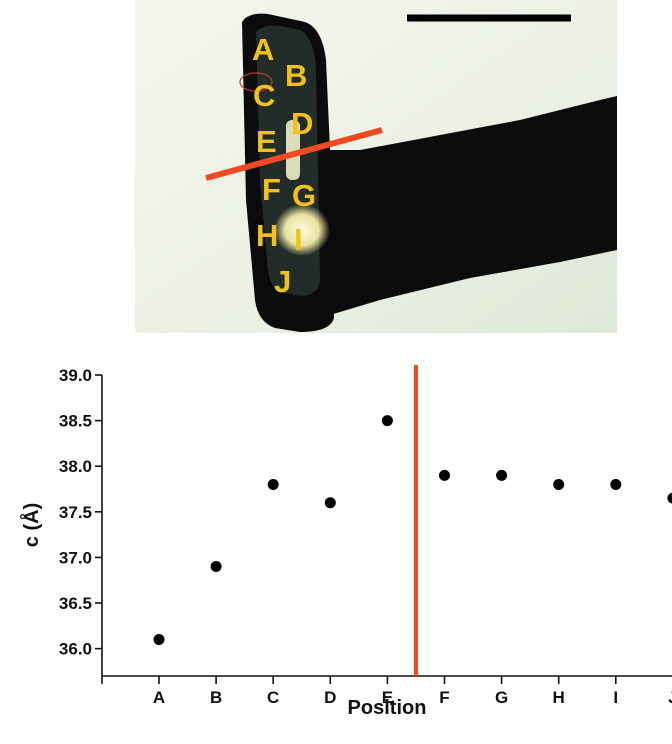 The image size is (672, 744). I want to click on data-point-e, so click(387, 421).